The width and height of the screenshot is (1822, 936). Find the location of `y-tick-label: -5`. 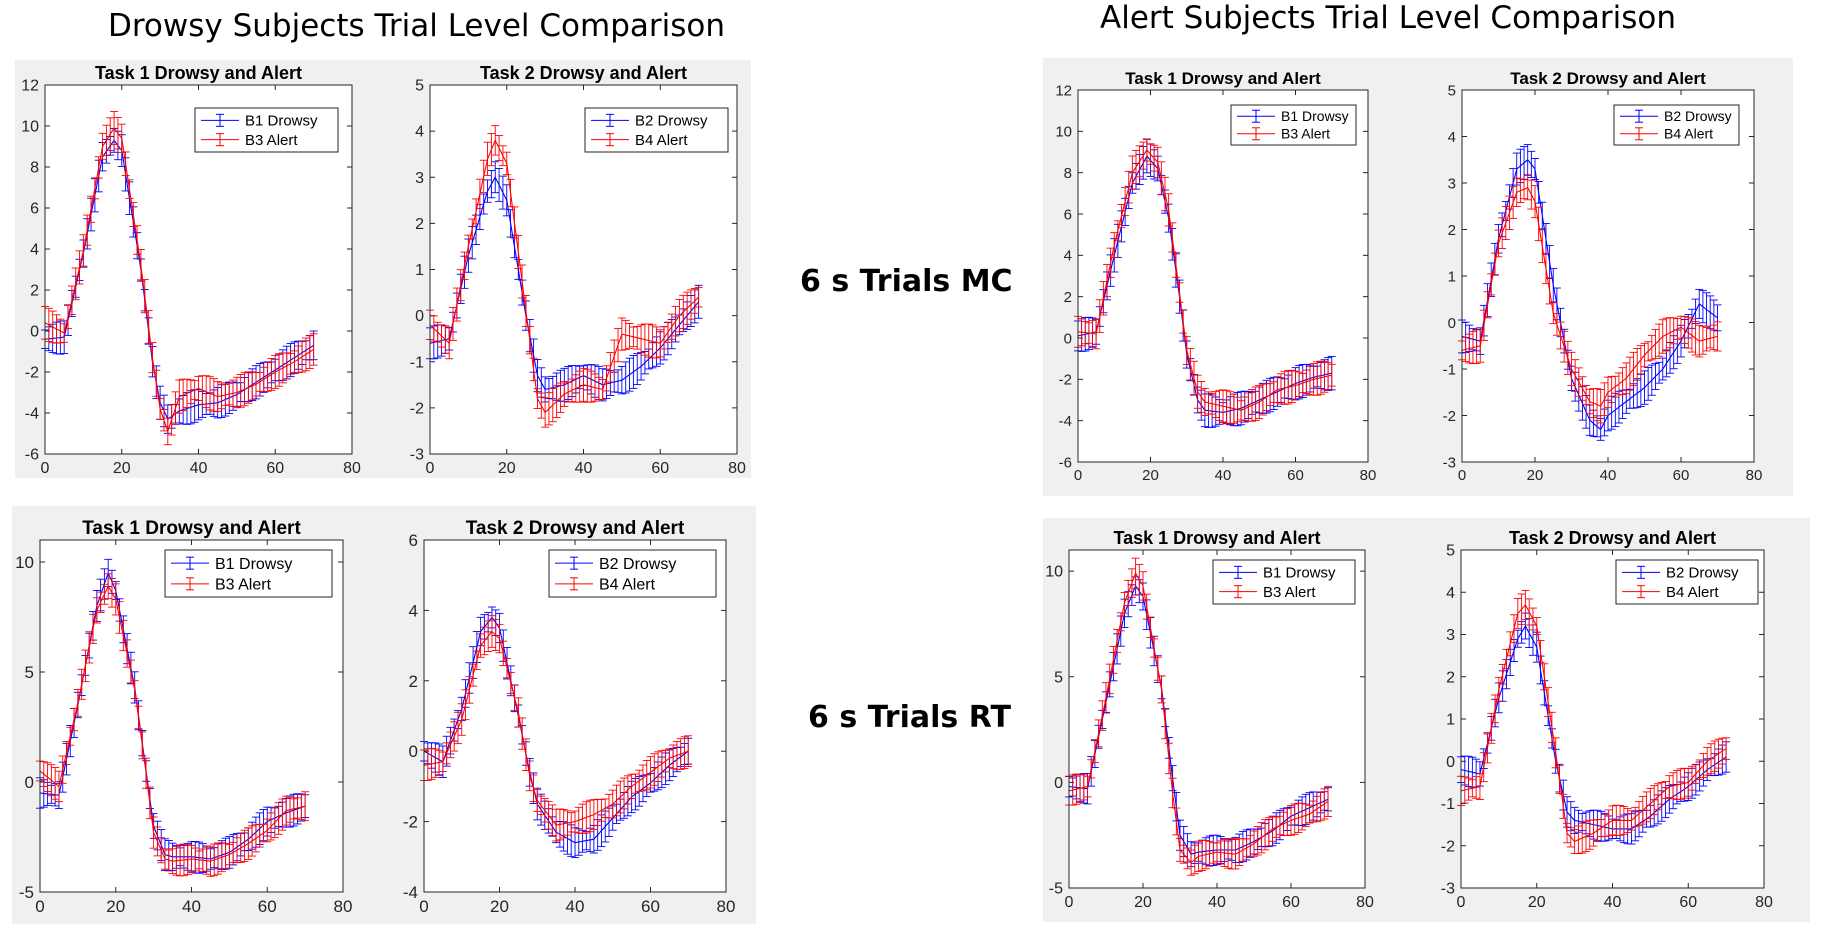

y-tick-label: -5 is located at coordinates (26, 892).